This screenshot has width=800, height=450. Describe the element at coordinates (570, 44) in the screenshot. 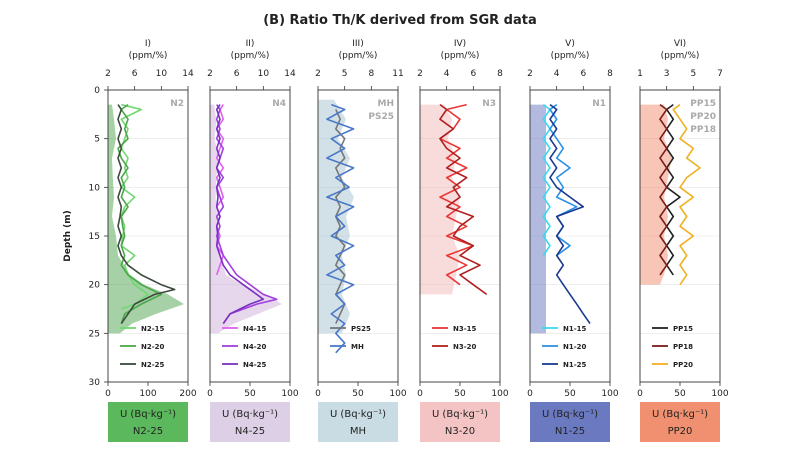

I see `panel-title: V)` at that location.